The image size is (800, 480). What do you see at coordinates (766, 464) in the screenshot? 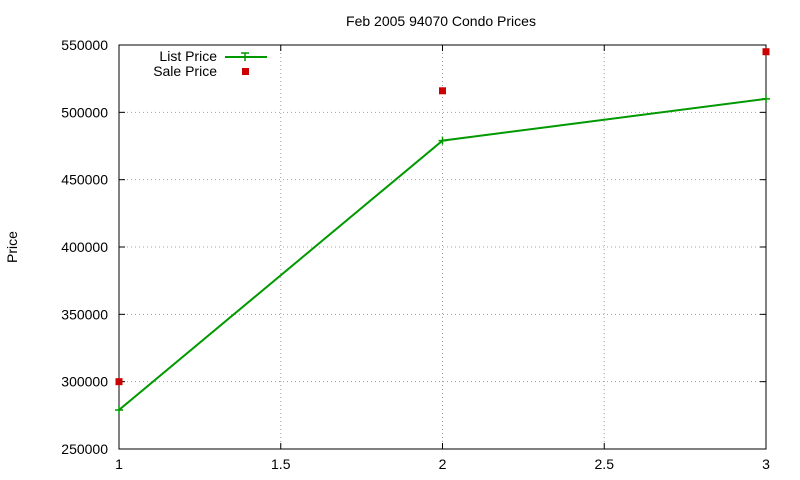
I see `x-tick-label: 3` at bounding box center [766, 464].